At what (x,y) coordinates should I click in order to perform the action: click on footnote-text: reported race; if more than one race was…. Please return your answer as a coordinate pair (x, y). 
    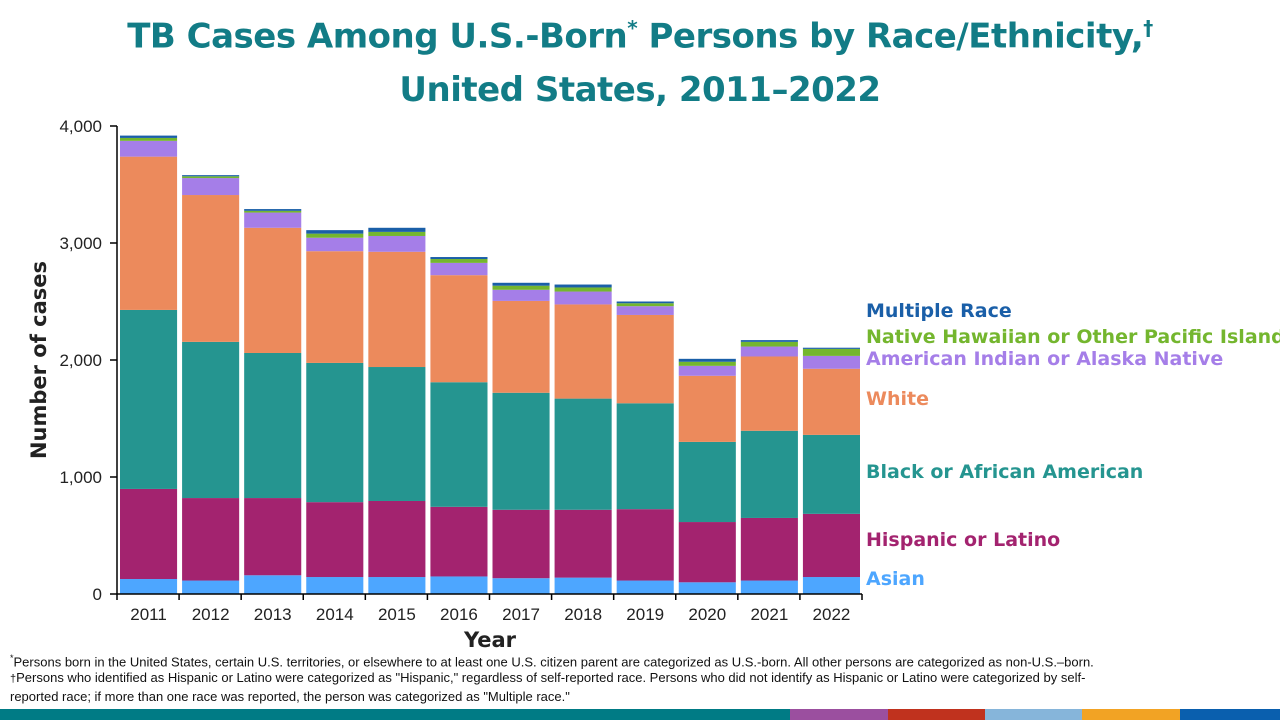
    Looking at the image, I should click on (290, 696).